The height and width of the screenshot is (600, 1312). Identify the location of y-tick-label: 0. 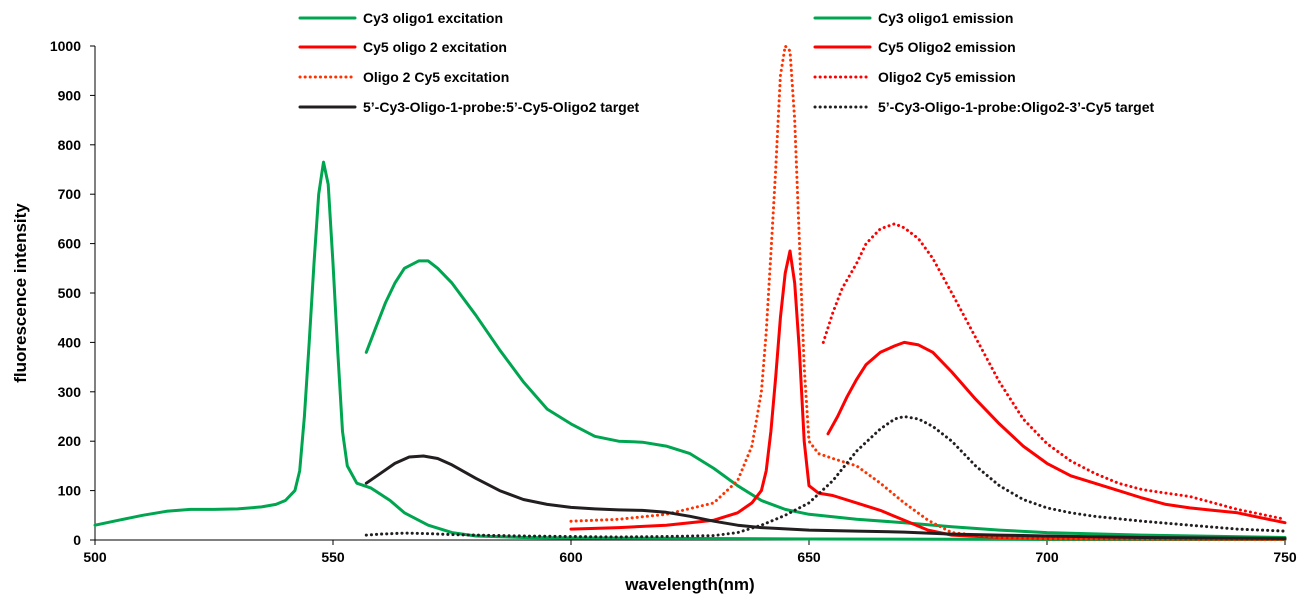
(77, 540).